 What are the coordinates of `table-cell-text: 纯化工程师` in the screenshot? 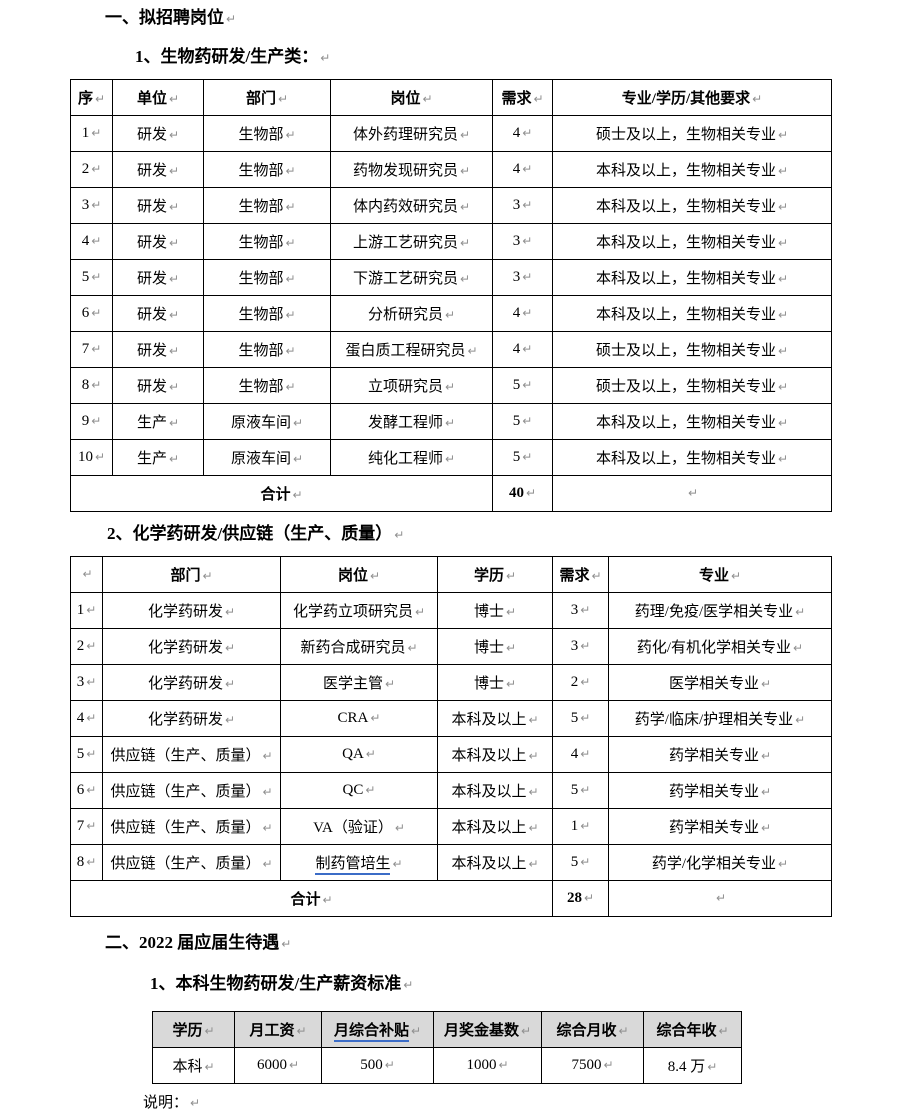 It's located at (405, 459).